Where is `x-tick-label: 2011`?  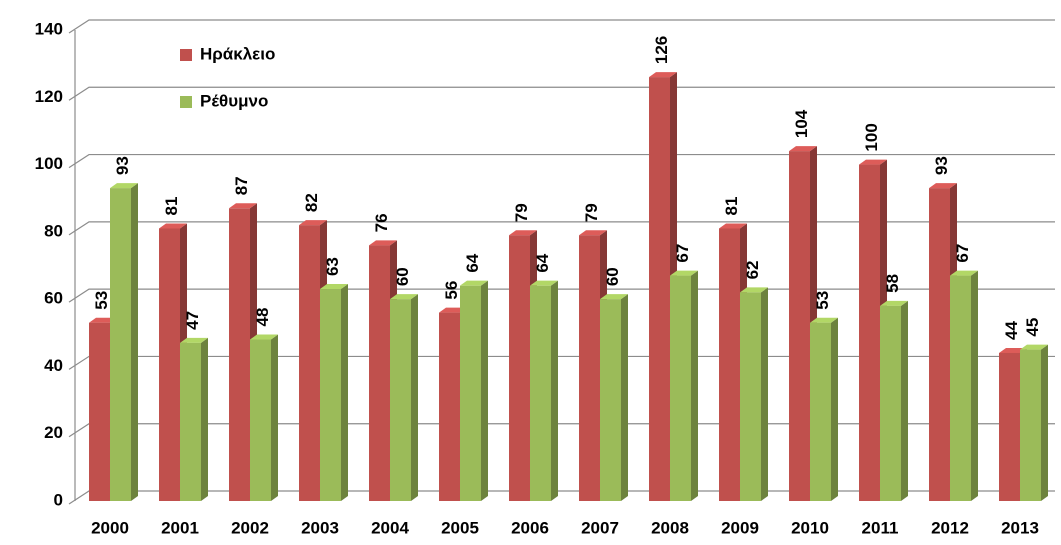 x-tick-label: 2011 is located at coordinates (880, 527).